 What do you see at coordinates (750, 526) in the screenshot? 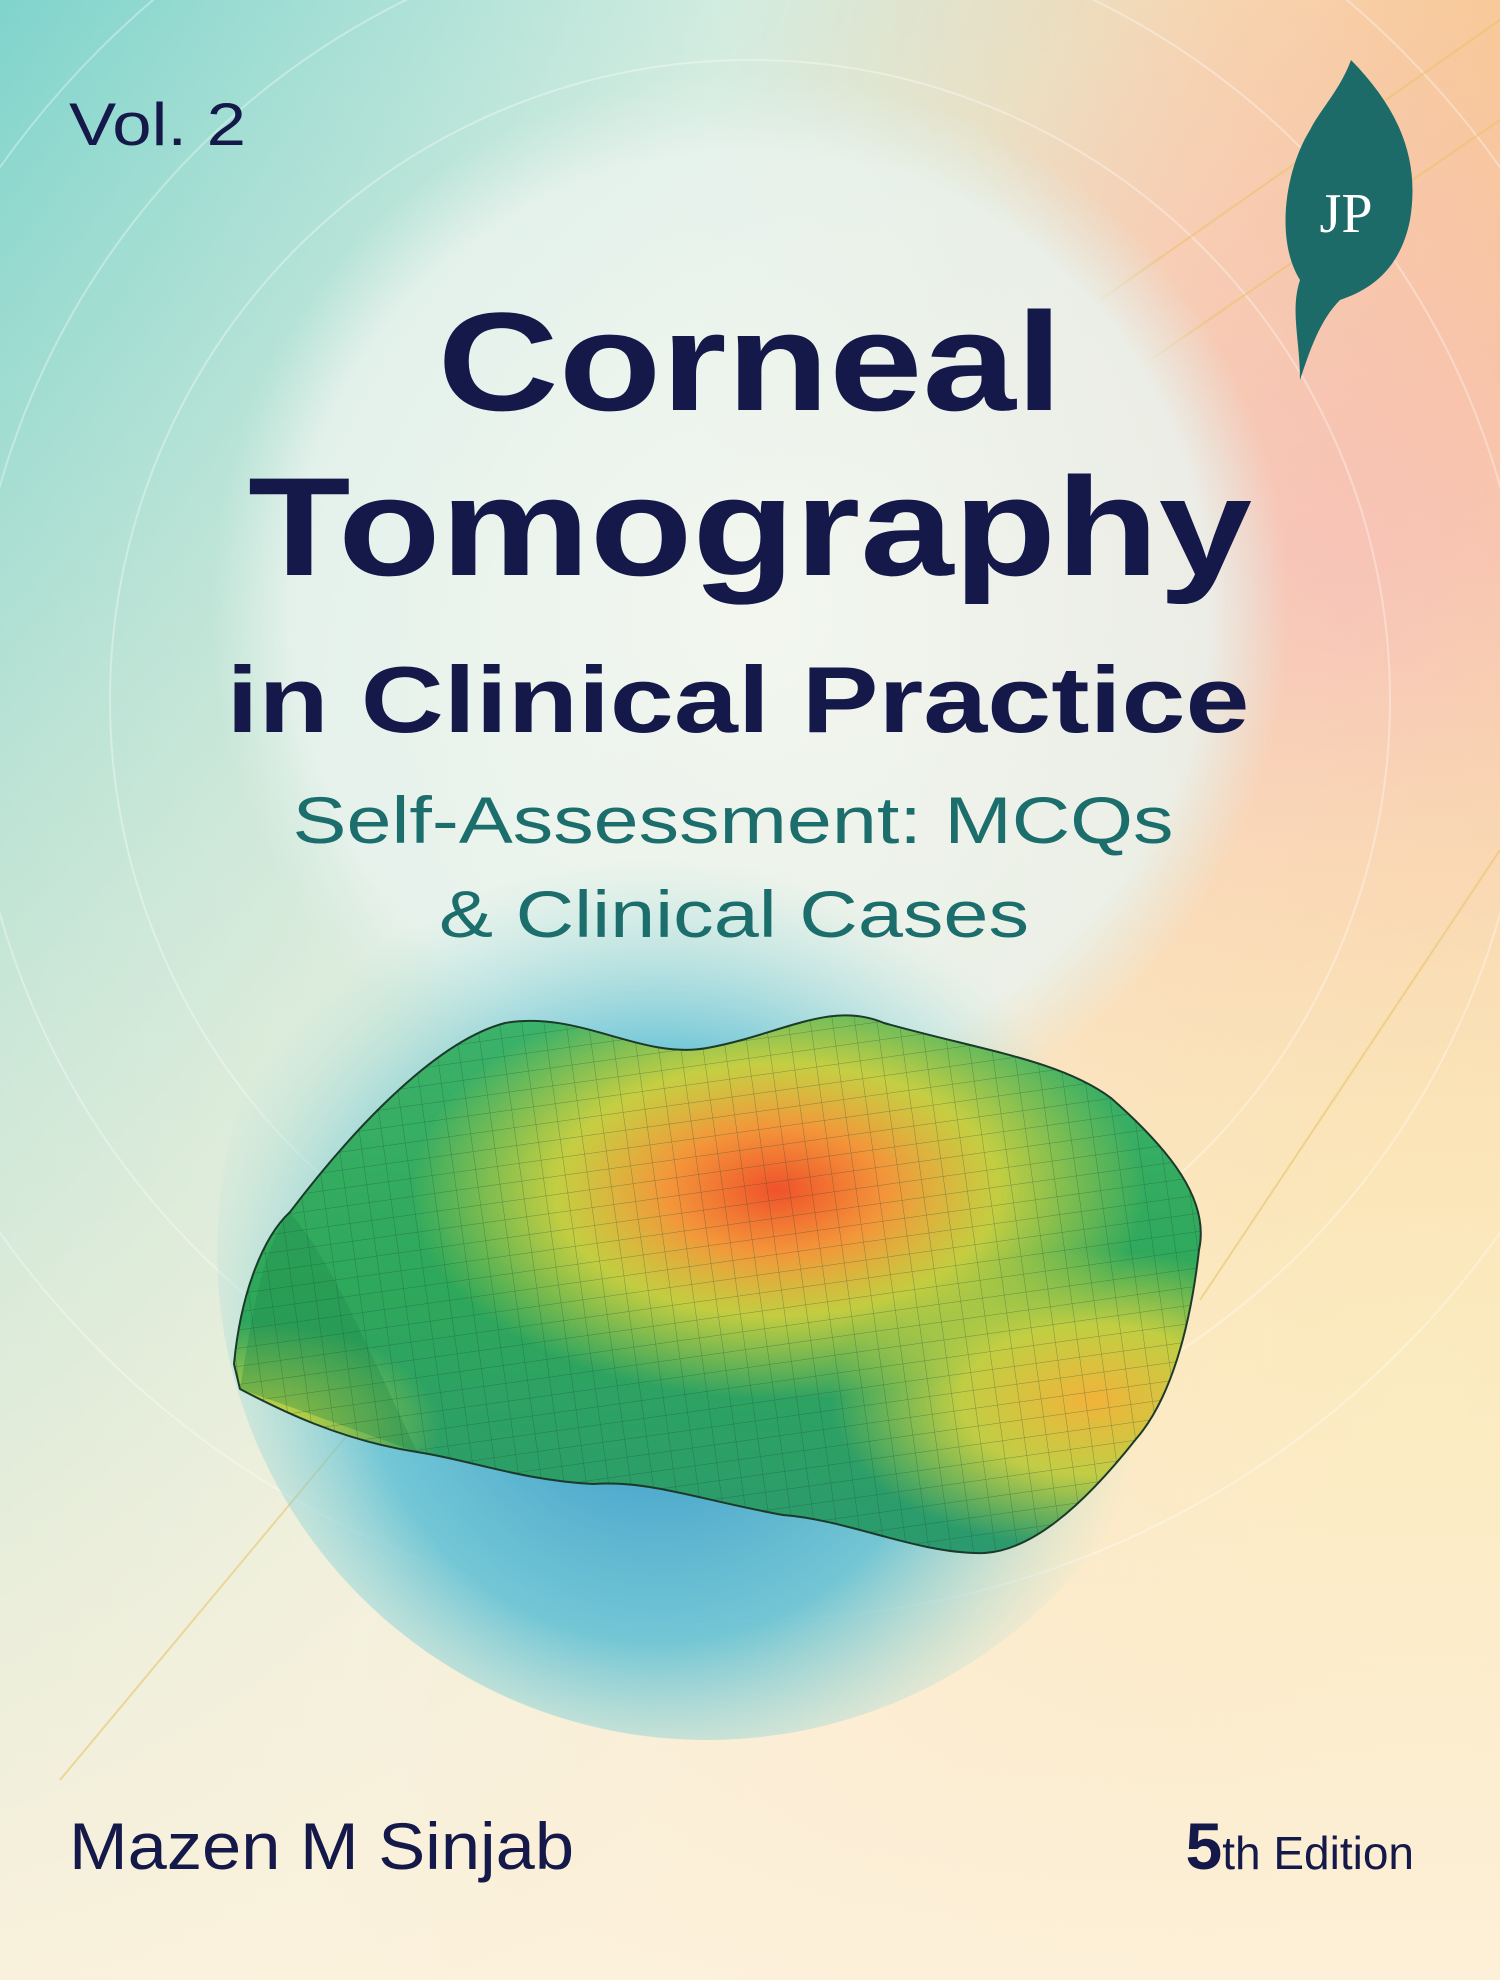
I see `title-line: Tomography` at bounding box center [750, 526].